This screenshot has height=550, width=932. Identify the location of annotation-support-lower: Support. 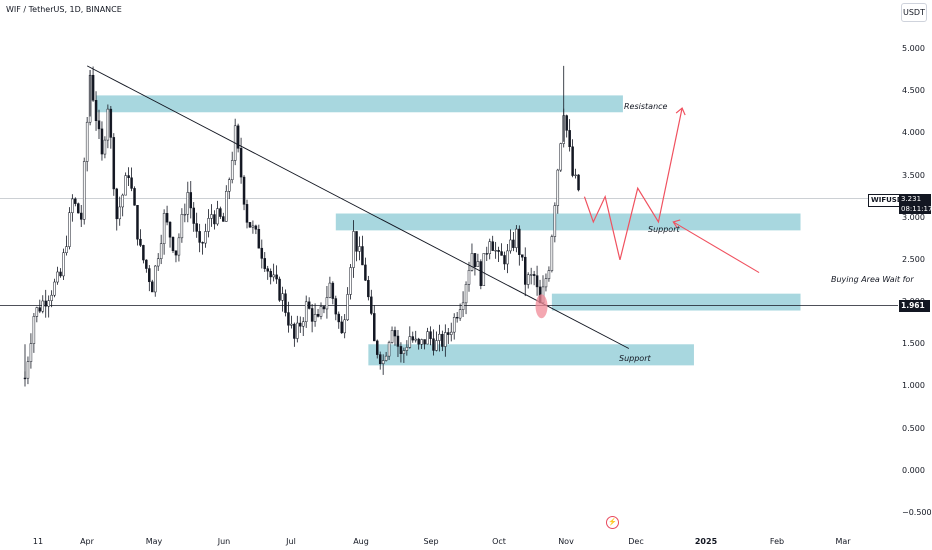
(635, 358).